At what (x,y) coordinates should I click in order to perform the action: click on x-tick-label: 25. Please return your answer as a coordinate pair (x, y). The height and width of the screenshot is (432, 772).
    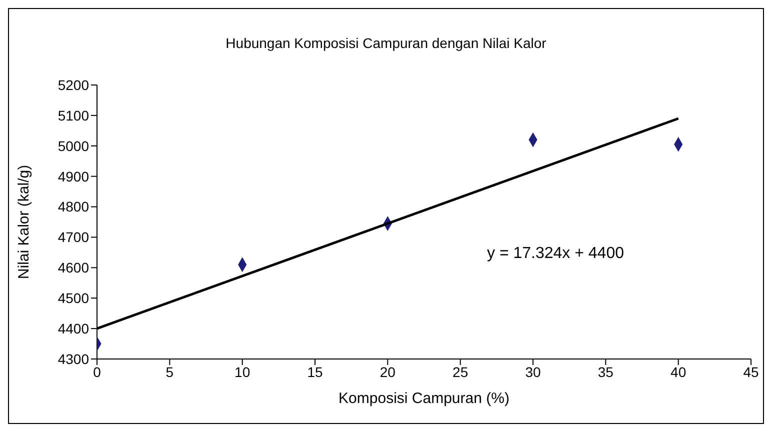
    Looking at the image, I should click on (460, 372).